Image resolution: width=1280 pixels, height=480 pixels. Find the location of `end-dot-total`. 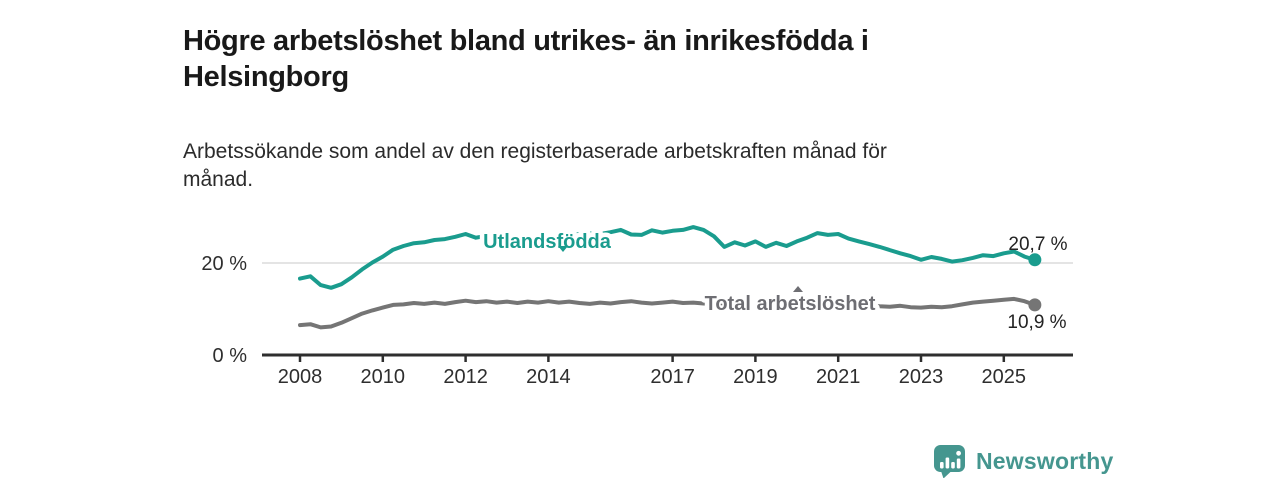

end-dot-total is located at coordinates (1035, 305).